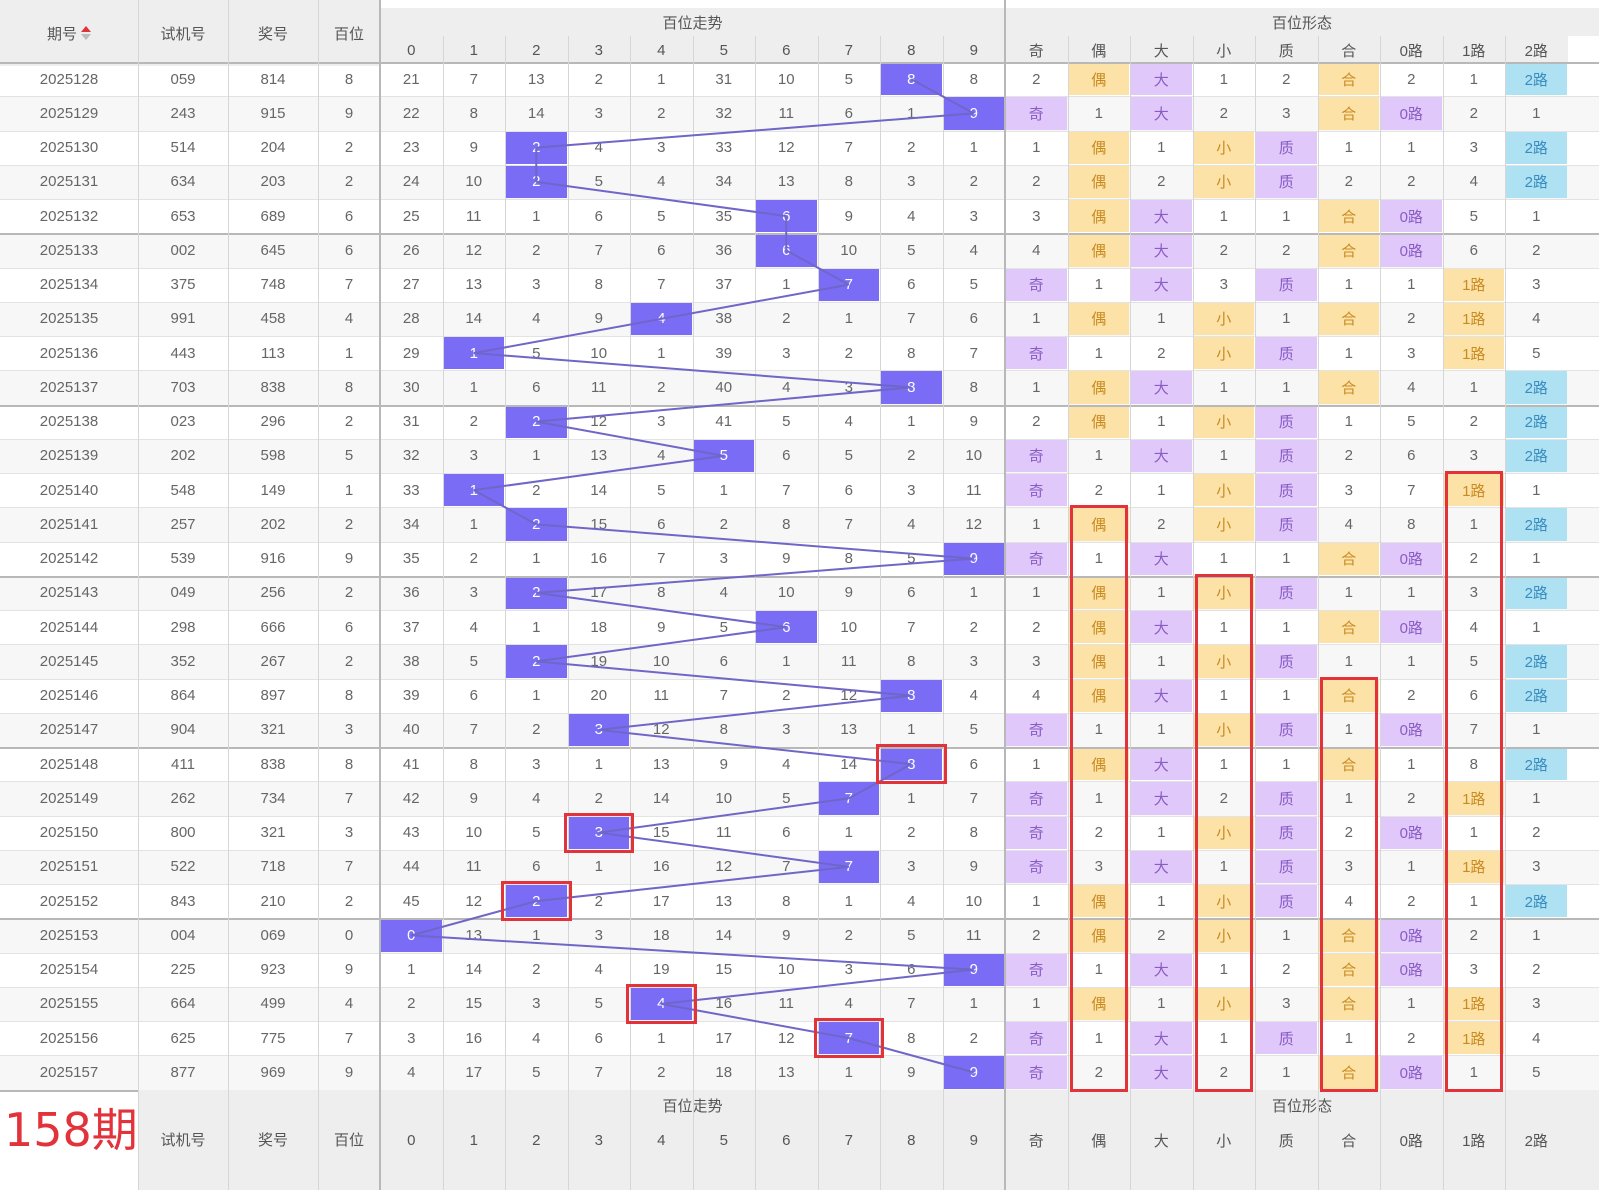 Image resolution: width=1599 pixels, height=1190 pixels. I want to click on cell-test: 202, so click(183, 456).